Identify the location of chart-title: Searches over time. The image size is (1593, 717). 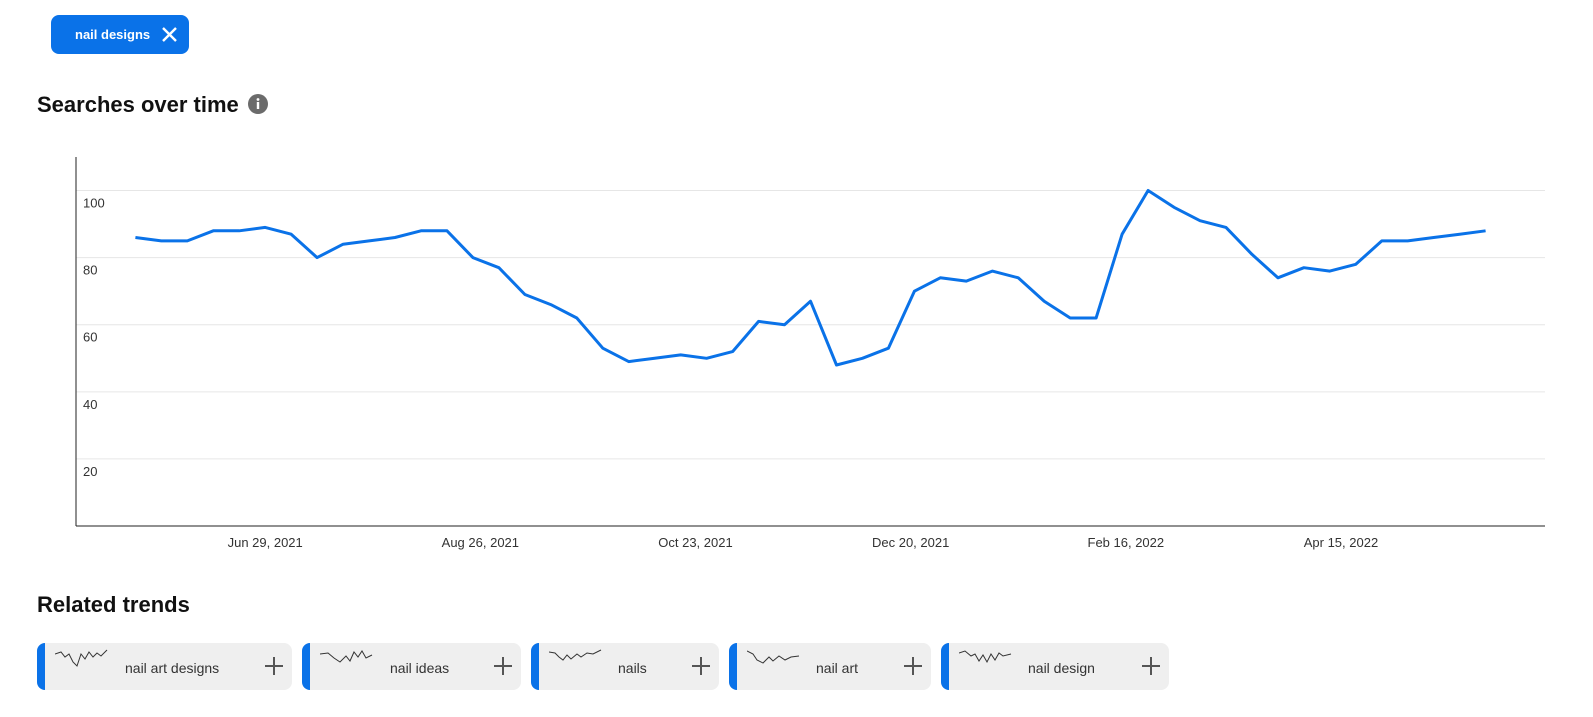
(138, 104).